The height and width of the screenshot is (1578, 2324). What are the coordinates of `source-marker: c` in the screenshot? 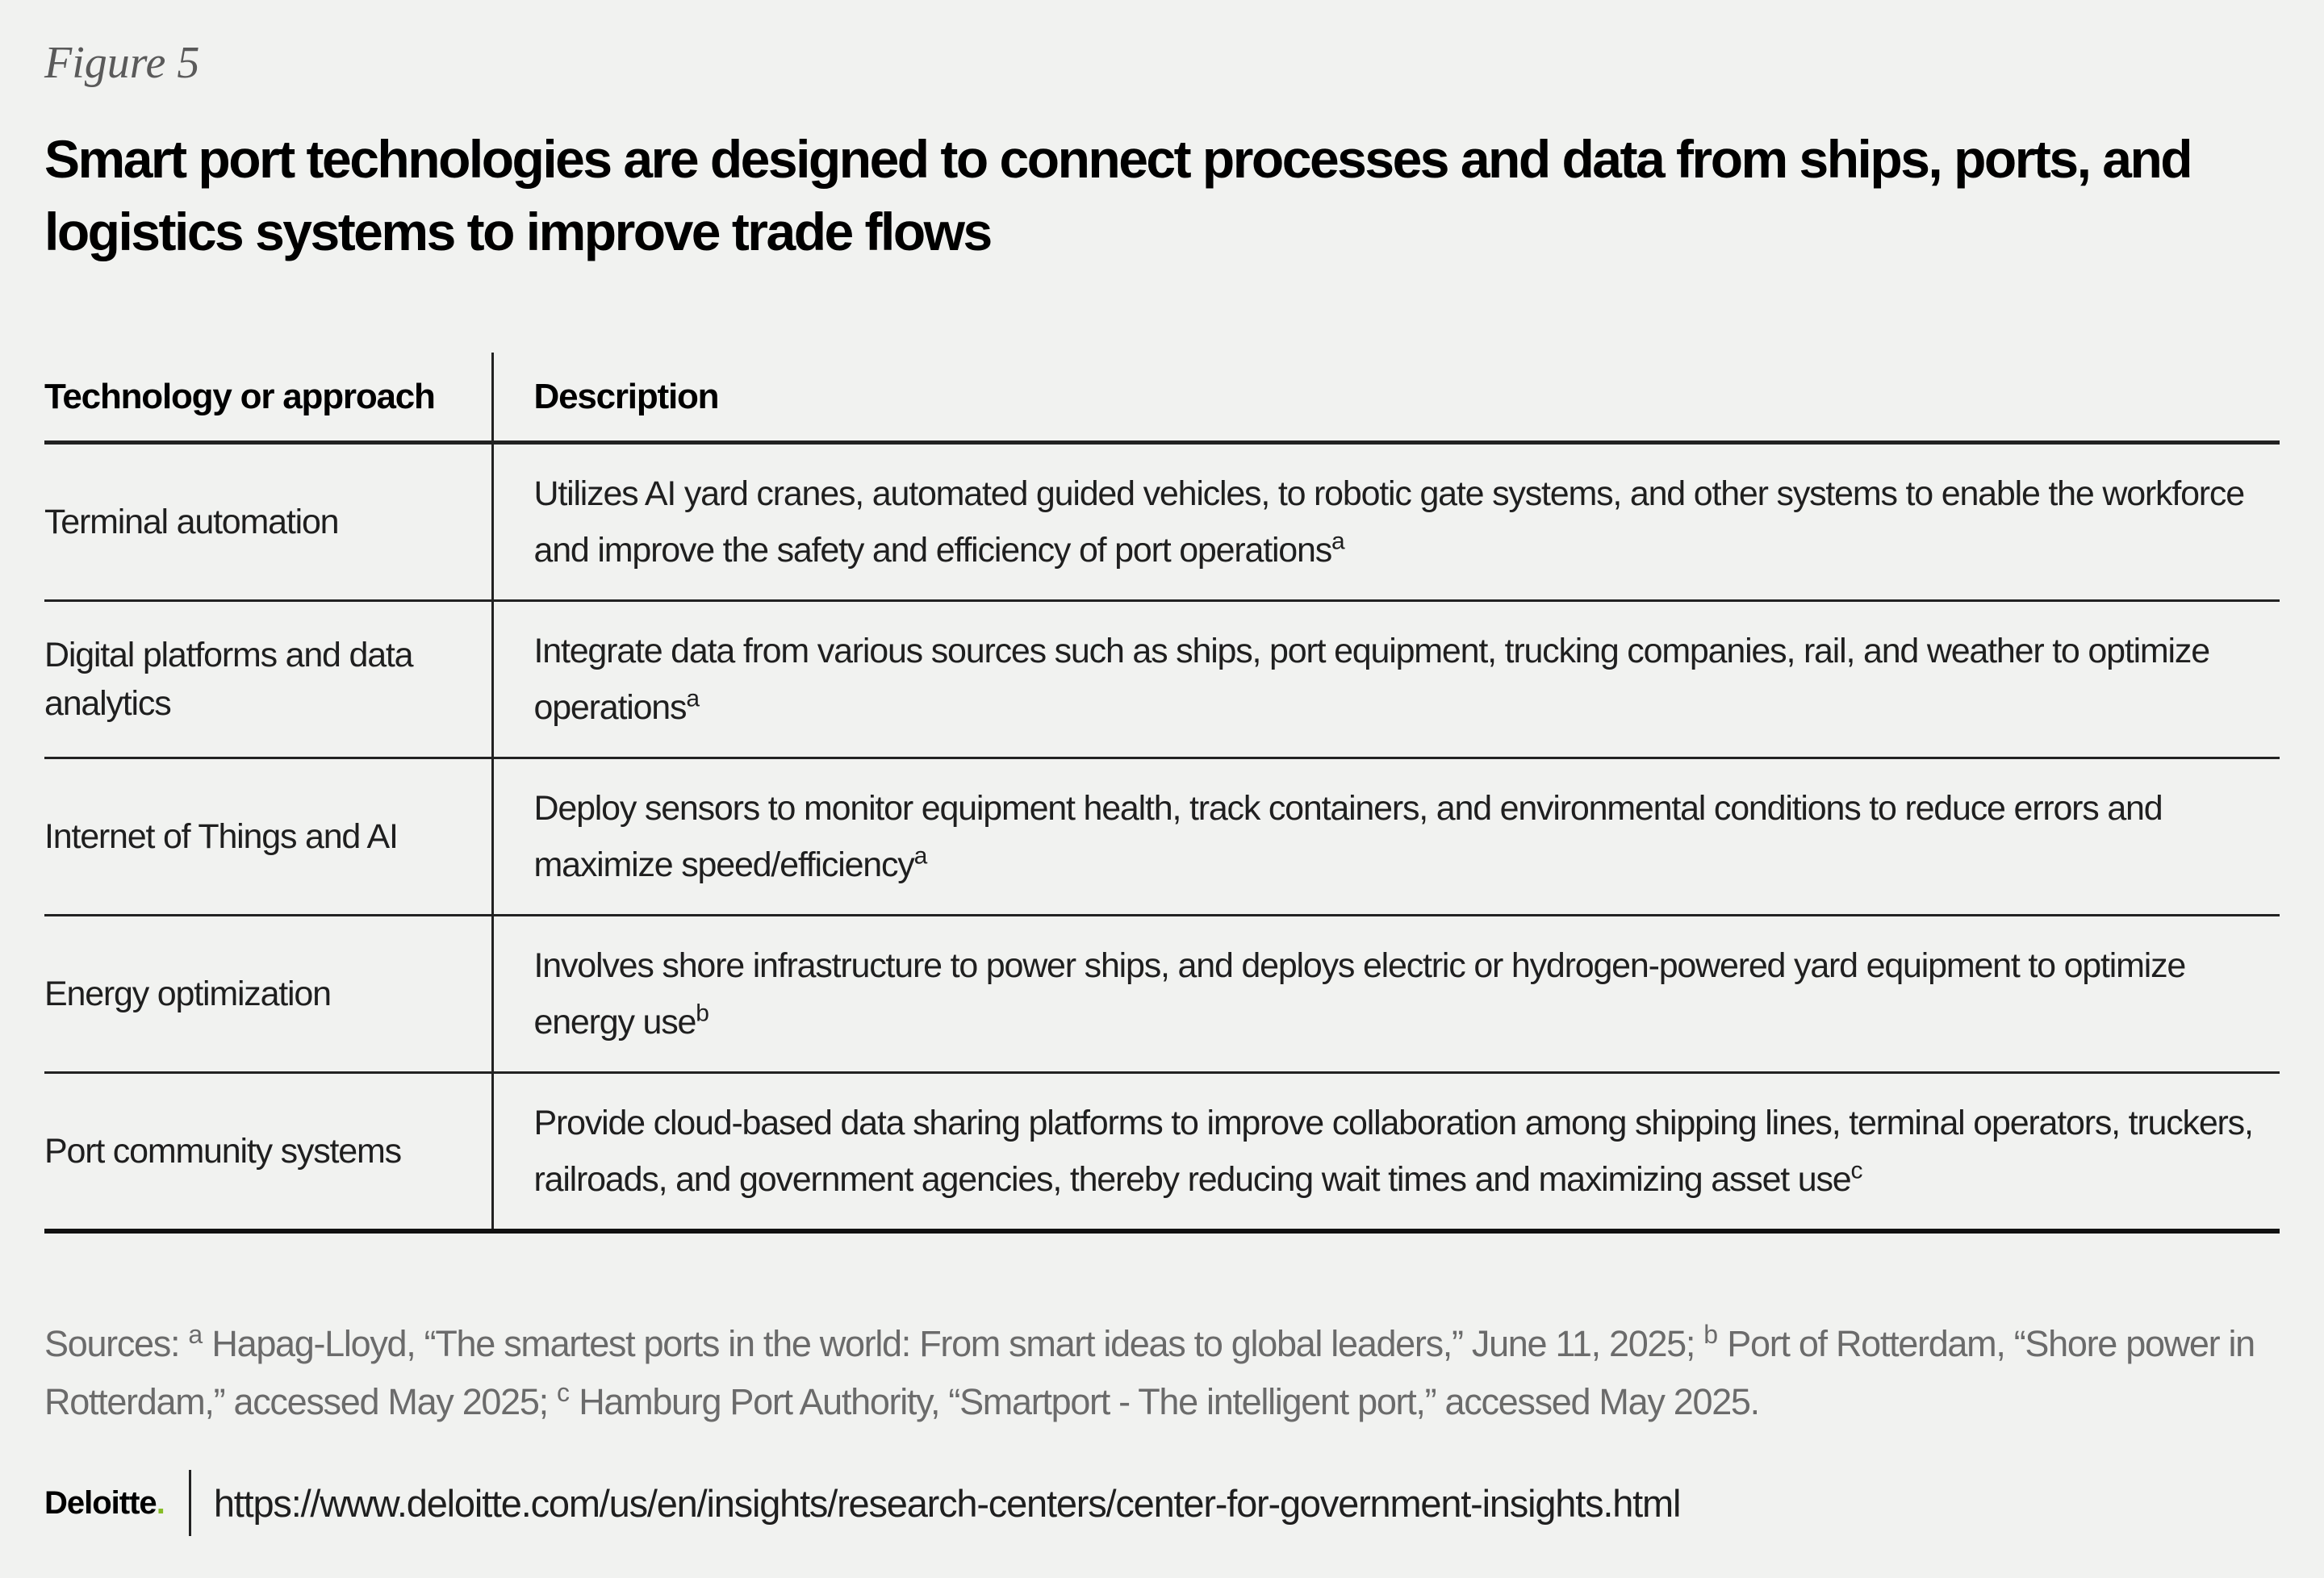 It's located at (564, 1392).